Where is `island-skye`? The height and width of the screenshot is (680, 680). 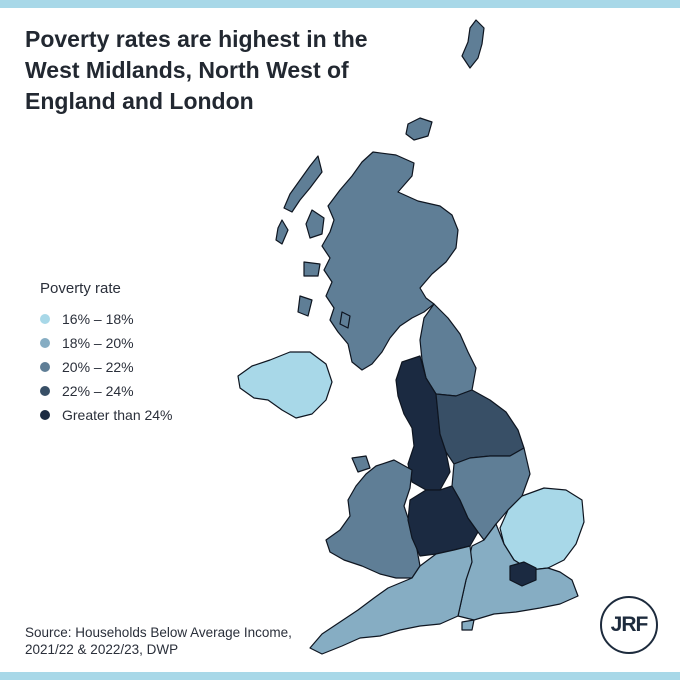
island-skye is located at coordinates (315, 224).